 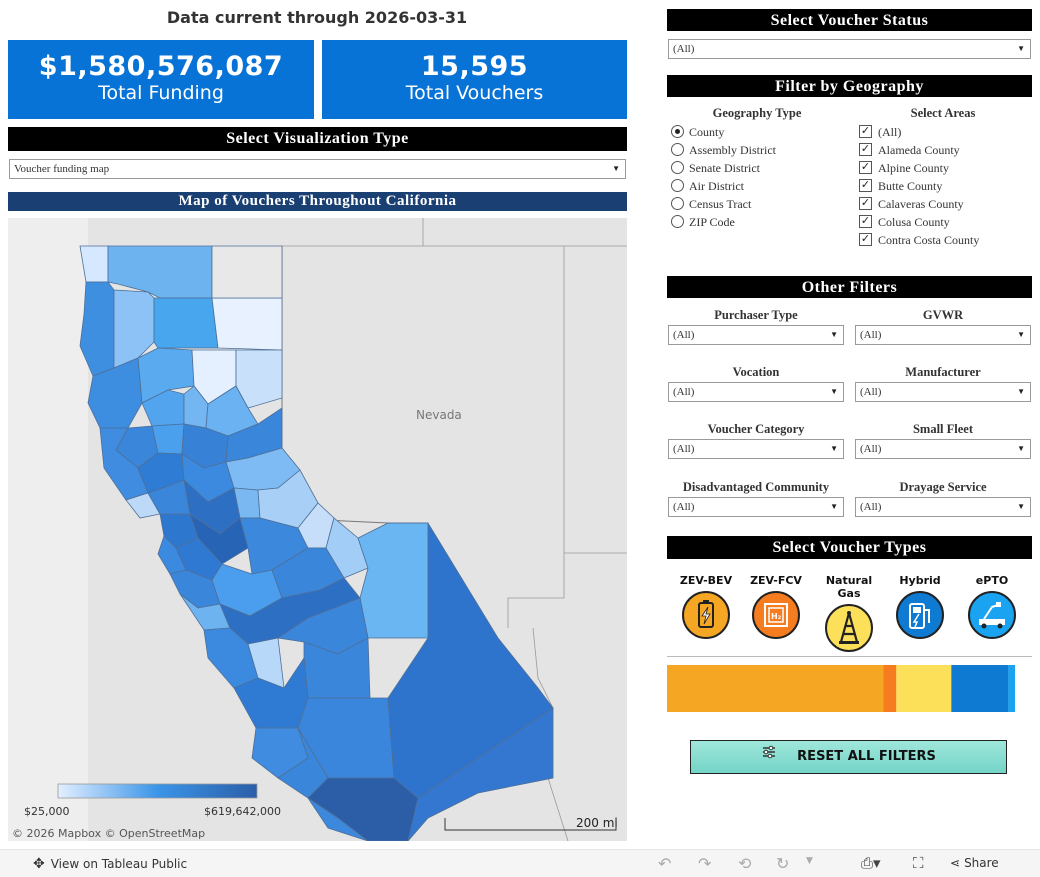 What do you see at coordinates (904, 168) in the screenshot?
I see `area-alpine: ✓ Alpine County` at bounding box center [904, 168].